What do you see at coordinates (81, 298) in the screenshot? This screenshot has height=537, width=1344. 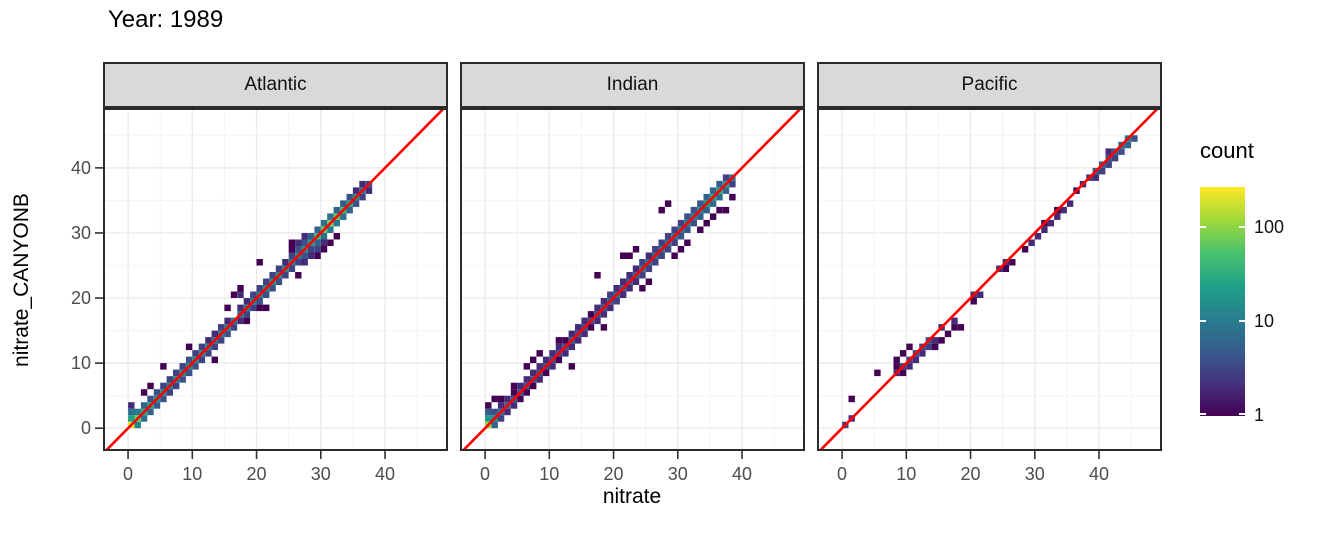 I see `y-tick-label: 20` at bounding box center [81, 298].